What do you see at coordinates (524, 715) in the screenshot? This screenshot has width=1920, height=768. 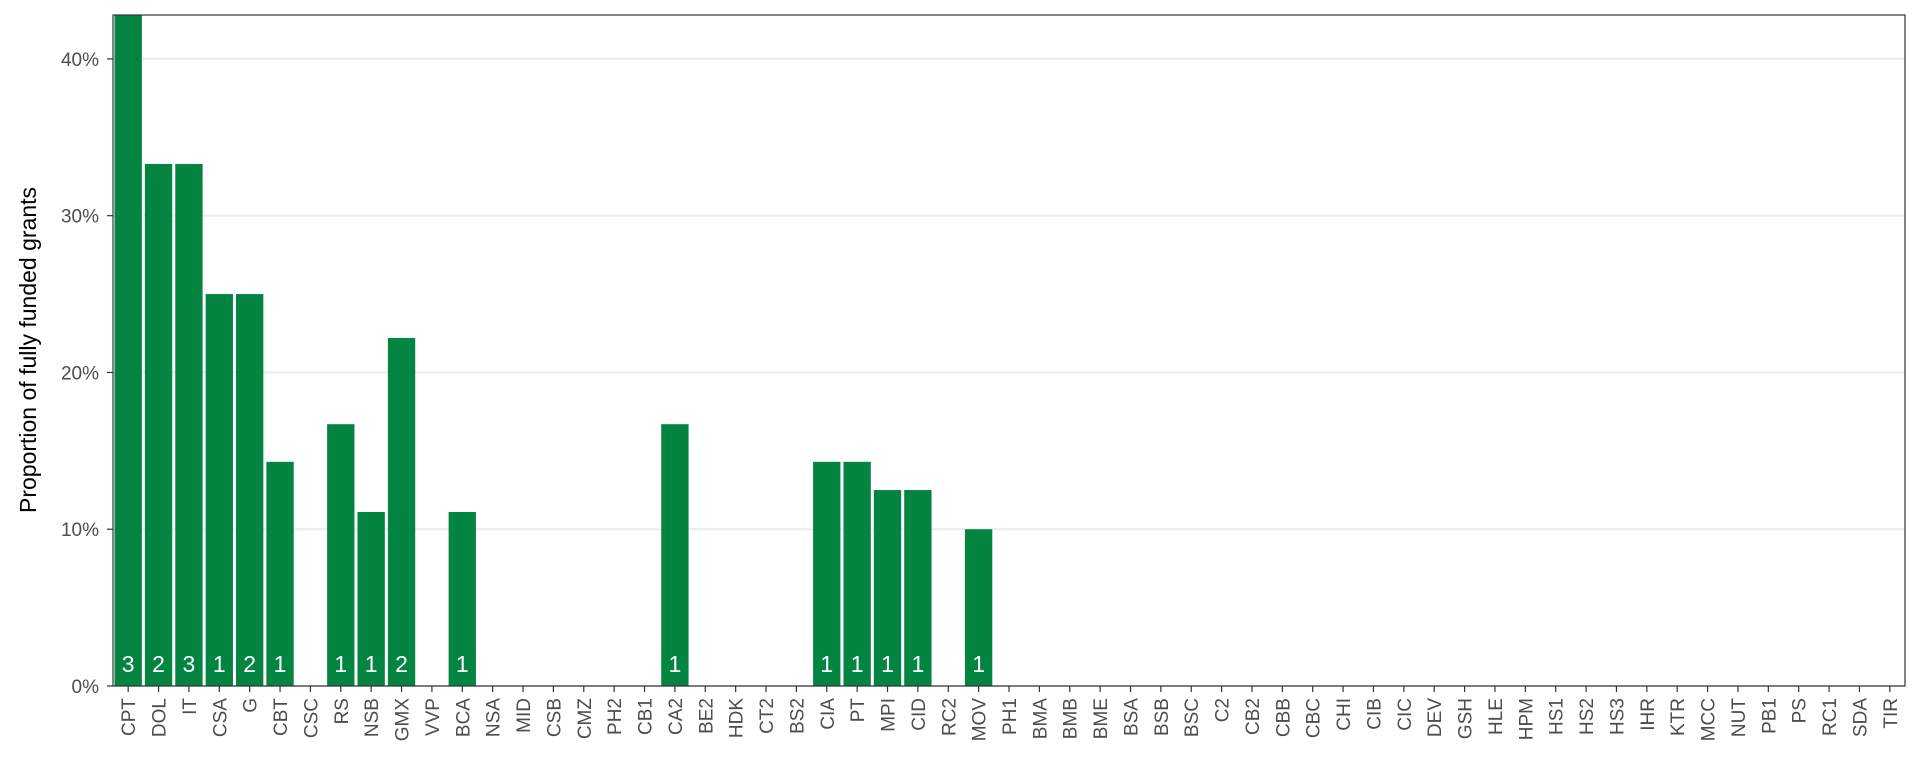 I see `x-tick-label: MID` at bounding box center [524, 715].